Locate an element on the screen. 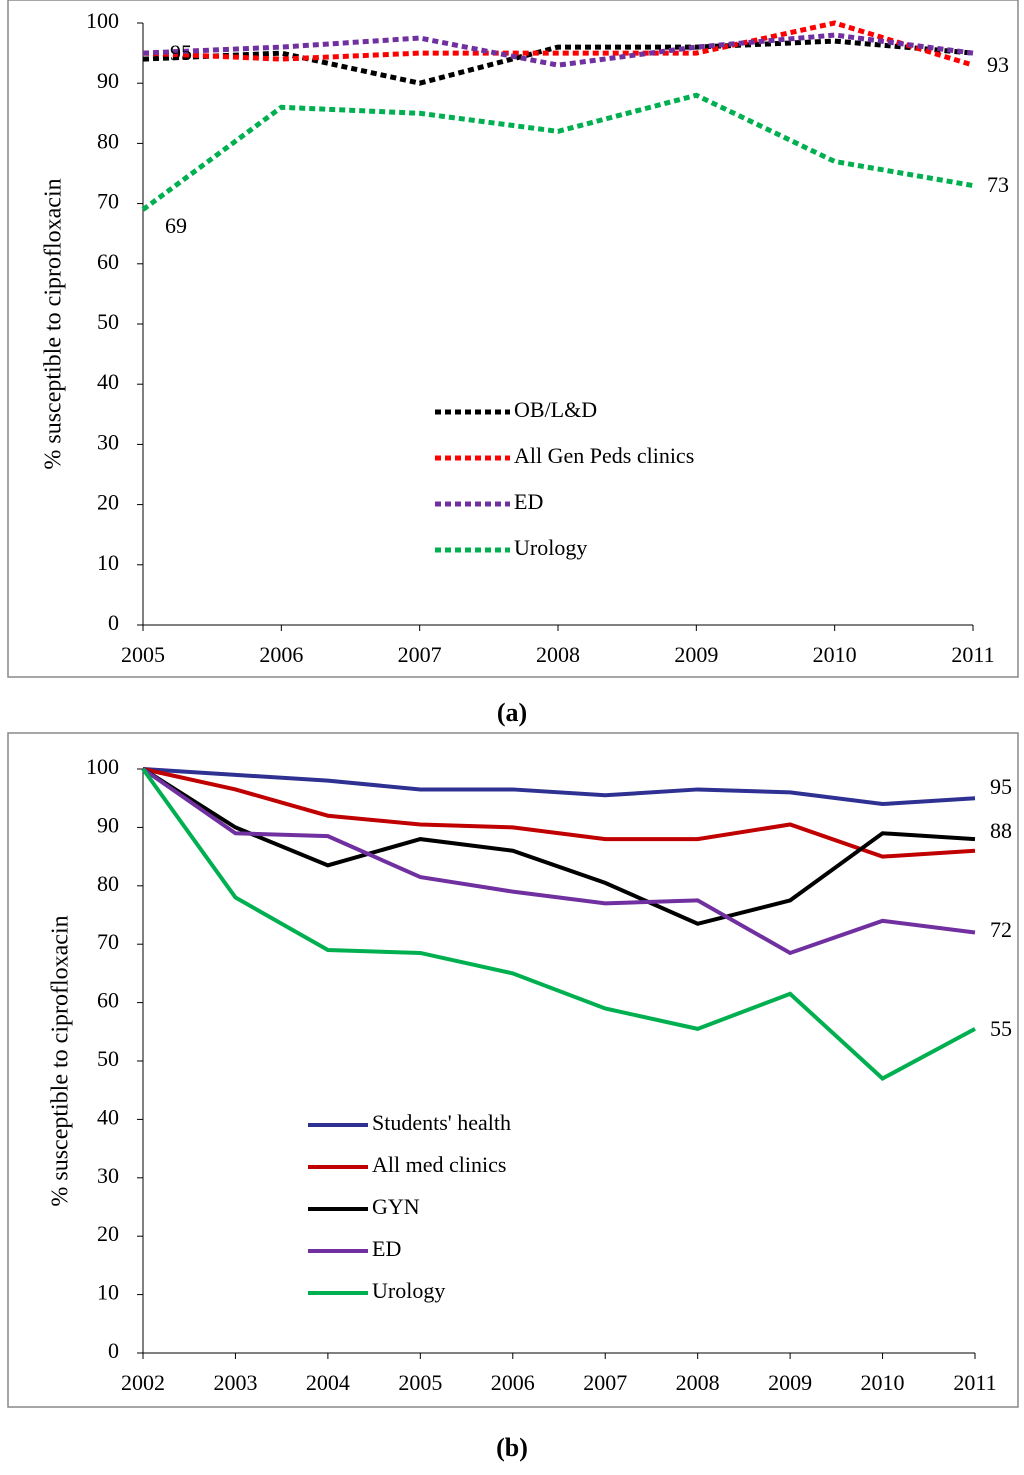 Image resolution: width=1024 pixels, height=1475 pixels. caption: (b) is located at coordinates (512, 1447).